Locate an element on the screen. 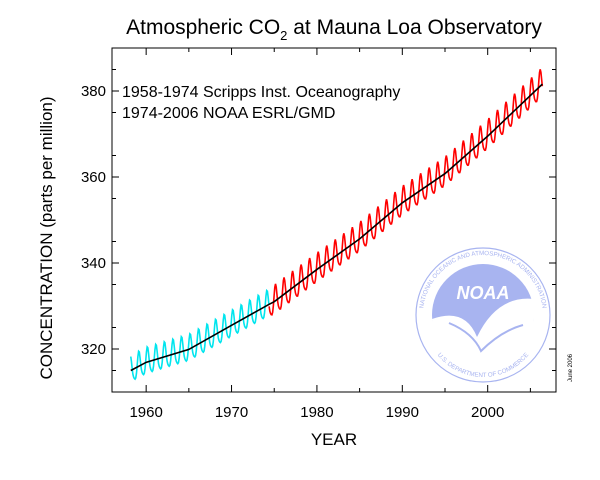 This screenshot has width=600, height=480. logo-gull-icon is located at coordinates (483, 334).